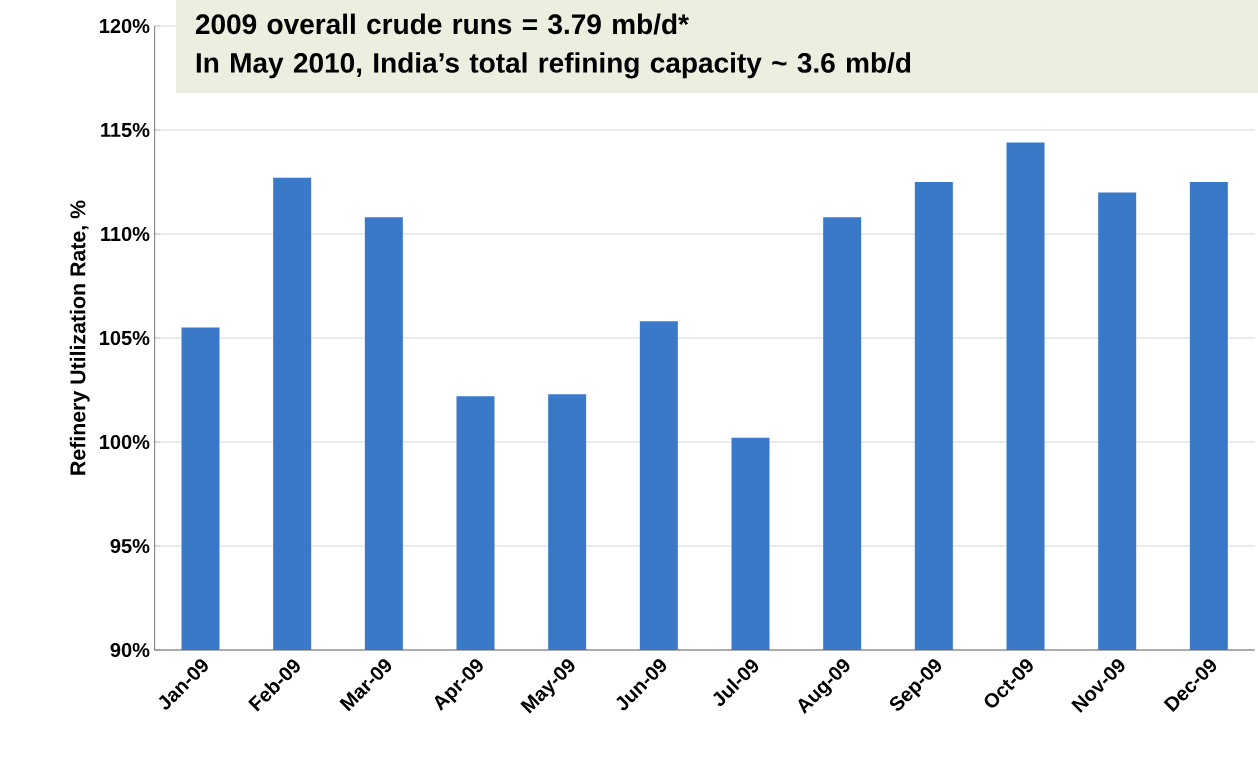 This screenshot has height=765, width=1258. Describe the element at coordinates (79, 337) in the screenshot. I see `y-axis-title: Refinery Utilization Rate, %` at that location.